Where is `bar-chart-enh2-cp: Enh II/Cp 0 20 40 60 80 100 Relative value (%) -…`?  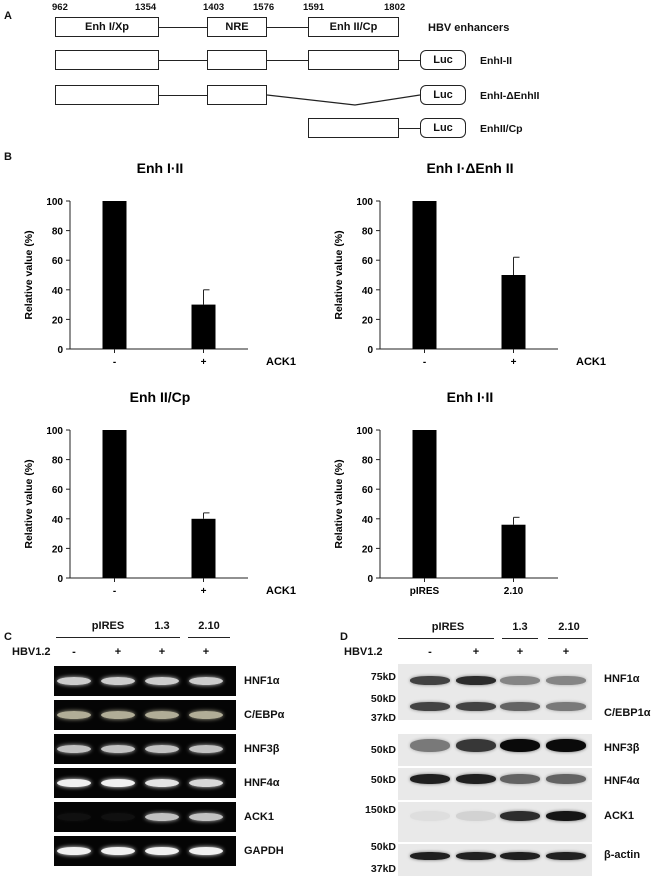 bar-chart-enh2-cp: Enh II/Cp 0 20 40 60 80 100 Relative value (%) -… is located at coordinates (159, 493).